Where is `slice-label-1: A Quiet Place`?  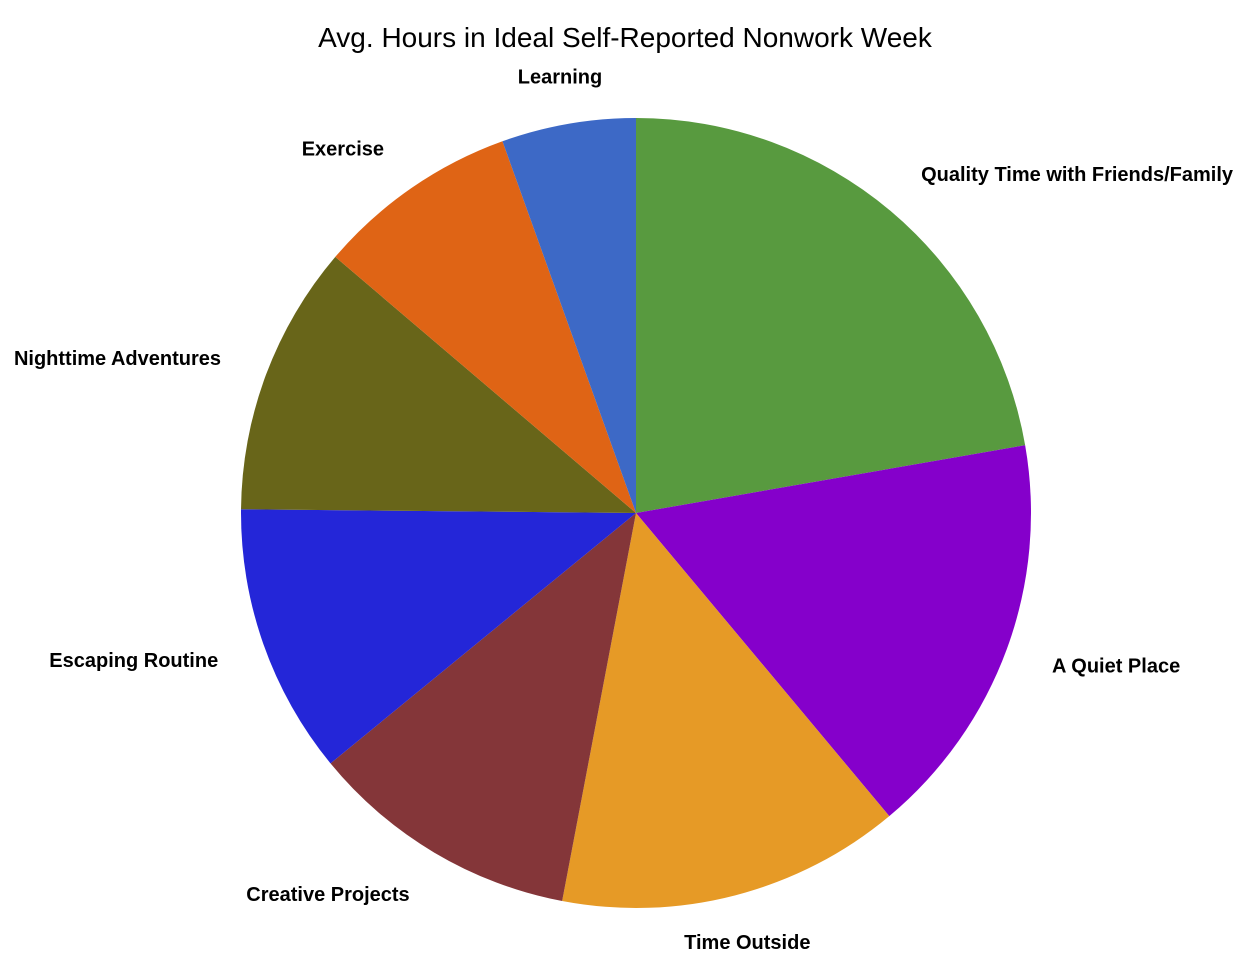 slice-label-1: A Quiet Place is located at coordinates (1116, 666).